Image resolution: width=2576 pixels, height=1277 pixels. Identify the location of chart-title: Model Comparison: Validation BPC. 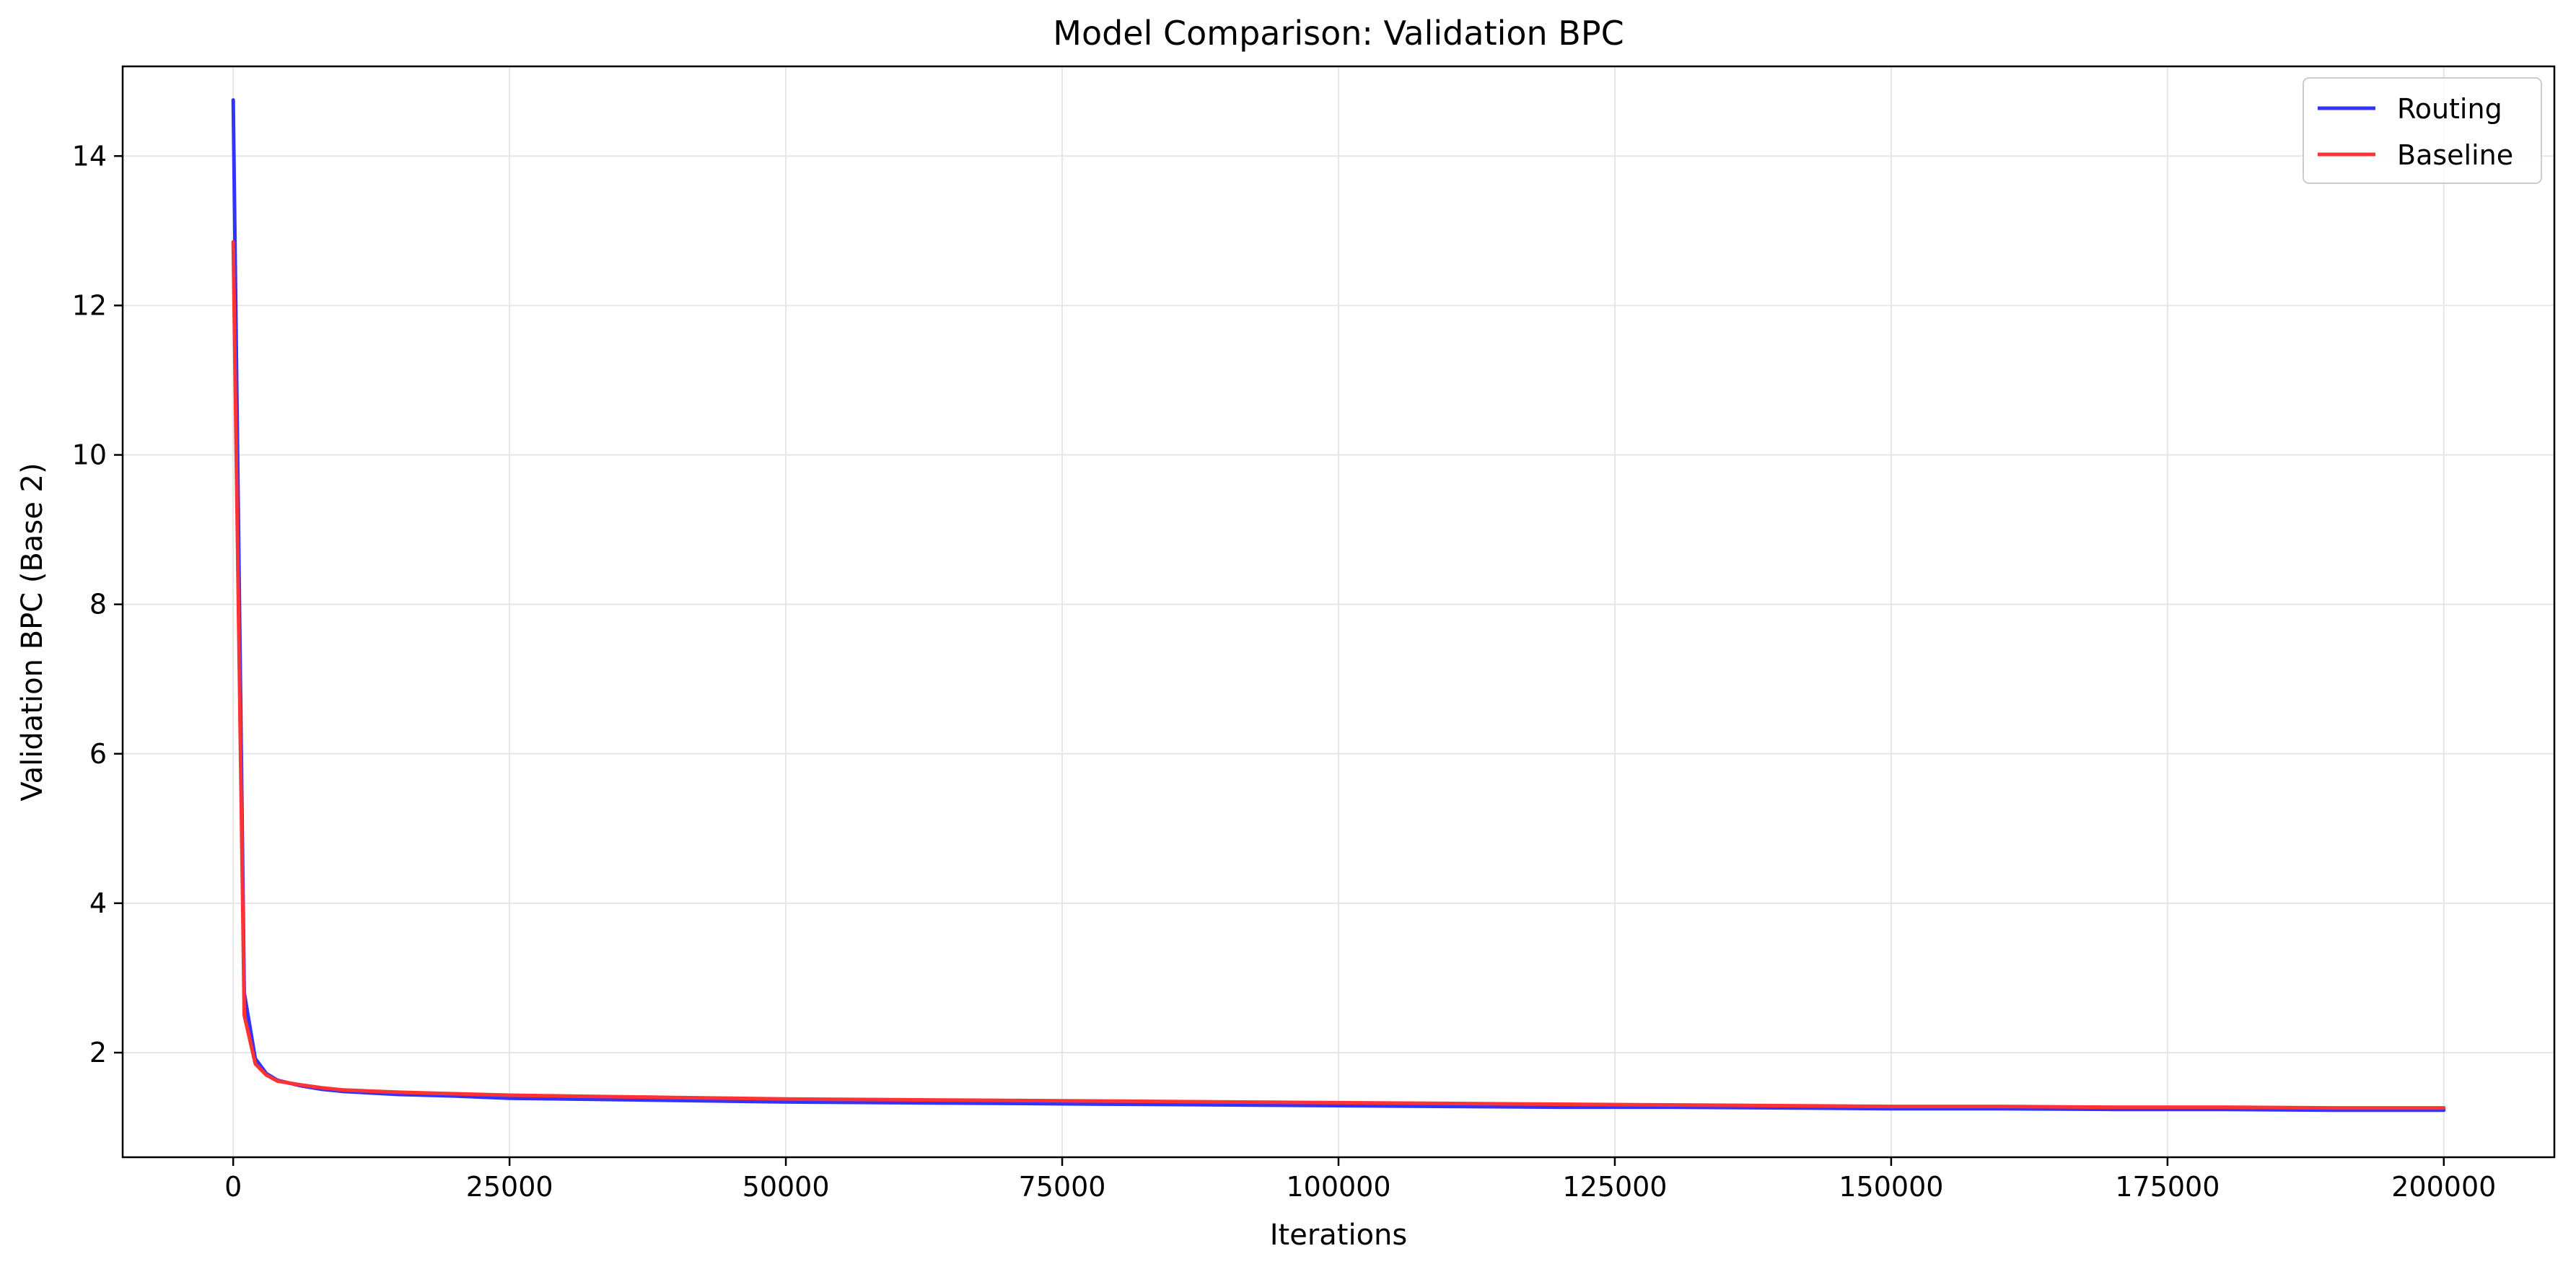
(1338, 33).